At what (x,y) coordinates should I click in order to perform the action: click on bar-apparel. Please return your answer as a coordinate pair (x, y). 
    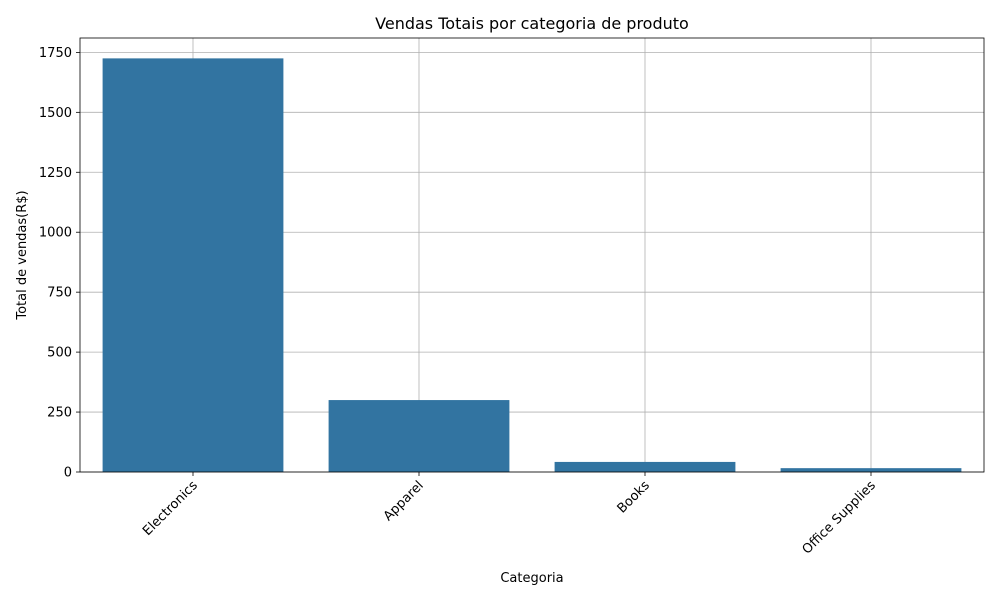
    Looking at the image, I should click on (419, 436).